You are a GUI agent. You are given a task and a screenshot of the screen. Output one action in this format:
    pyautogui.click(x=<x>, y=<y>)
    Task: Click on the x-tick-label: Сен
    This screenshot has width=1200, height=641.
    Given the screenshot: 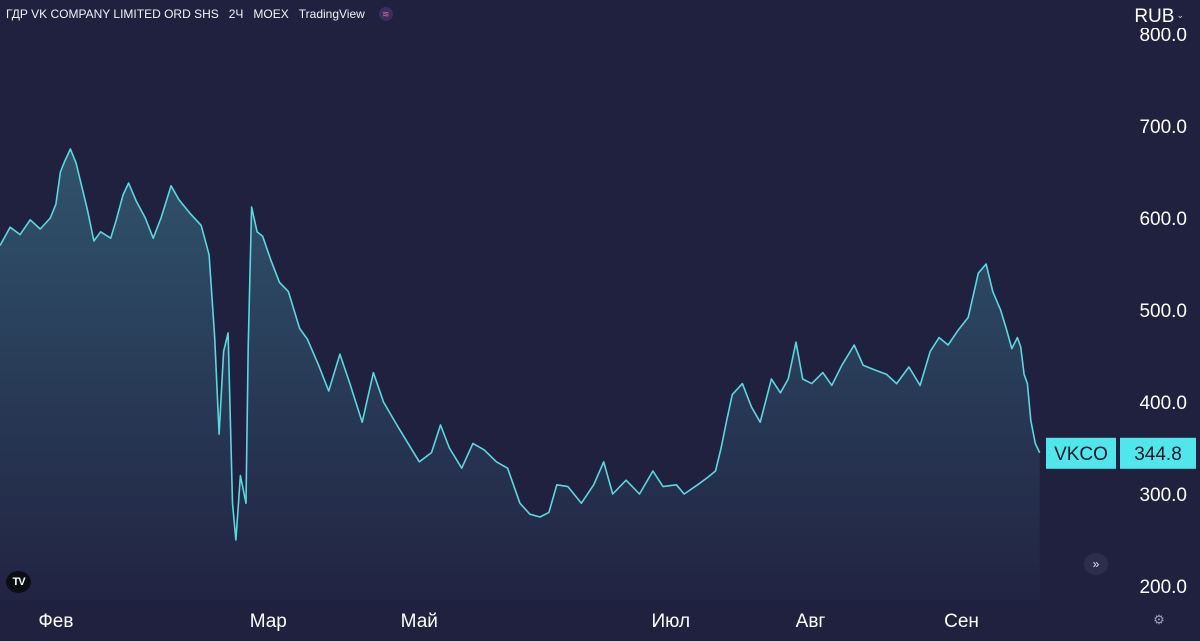 What is the action you would take?
    pyautogui.click(x=961, y=621)
    